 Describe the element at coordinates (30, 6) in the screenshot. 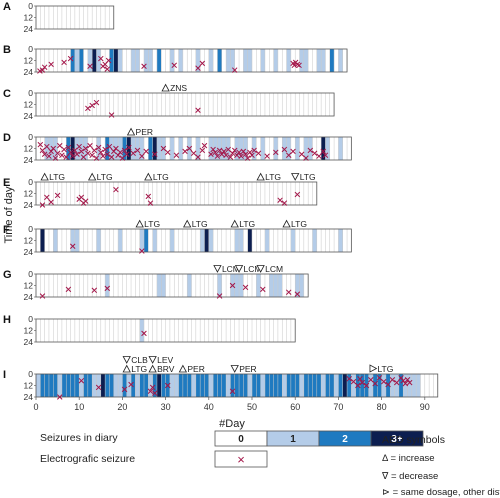

I see `y-tick-label: 0` at that location.